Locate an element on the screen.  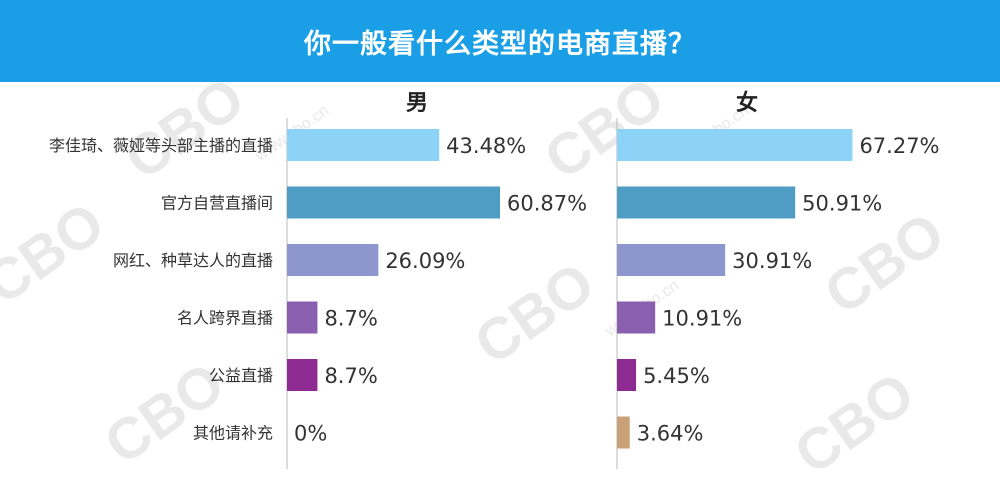
category-label: 公益直播 is located at coordinates (241, 375).